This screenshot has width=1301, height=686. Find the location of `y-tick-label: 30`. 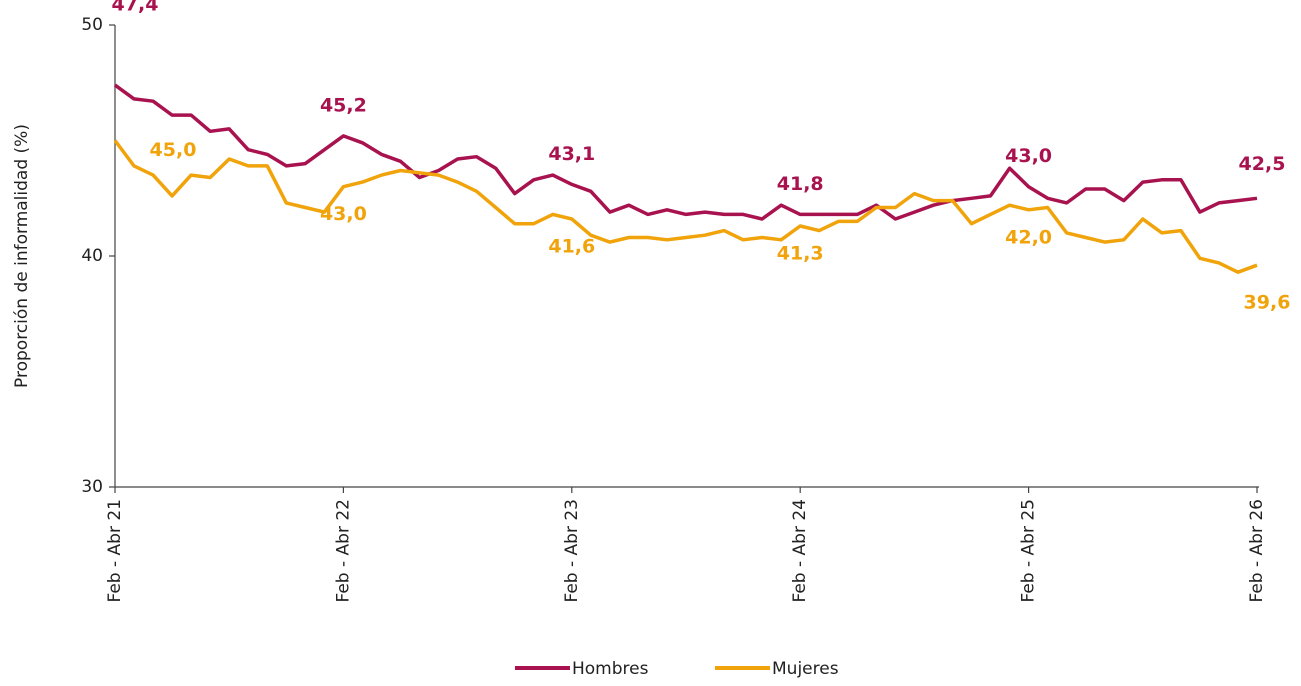

y-tick-label: 30 is located at coordinates (92, 487).